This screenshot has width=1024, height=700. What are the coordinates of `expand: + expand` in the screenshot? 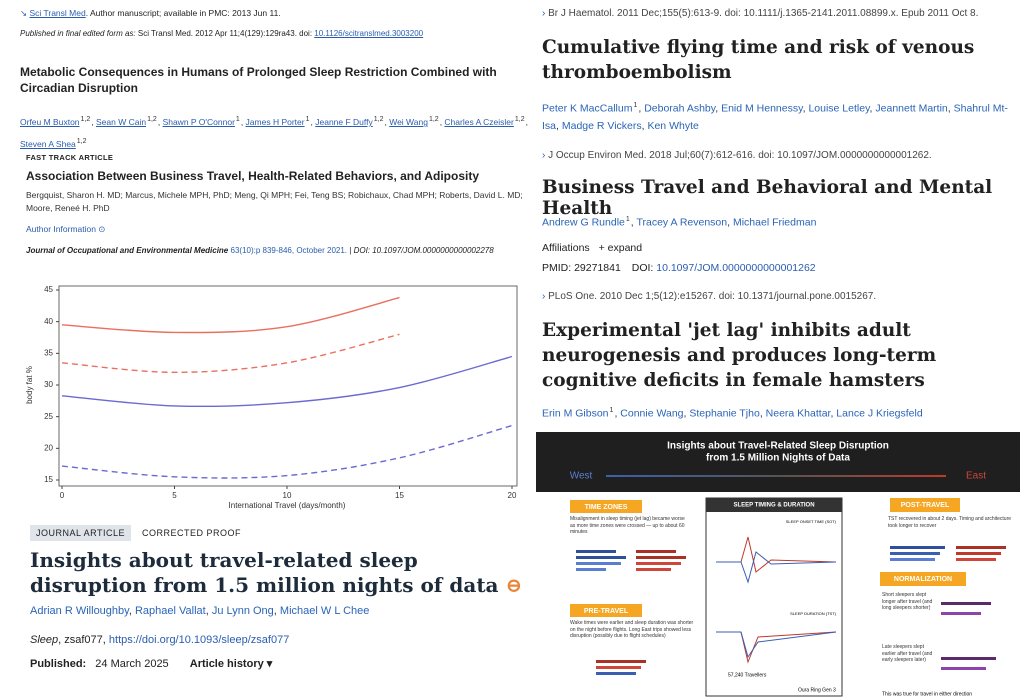 It's located at (620, 248).